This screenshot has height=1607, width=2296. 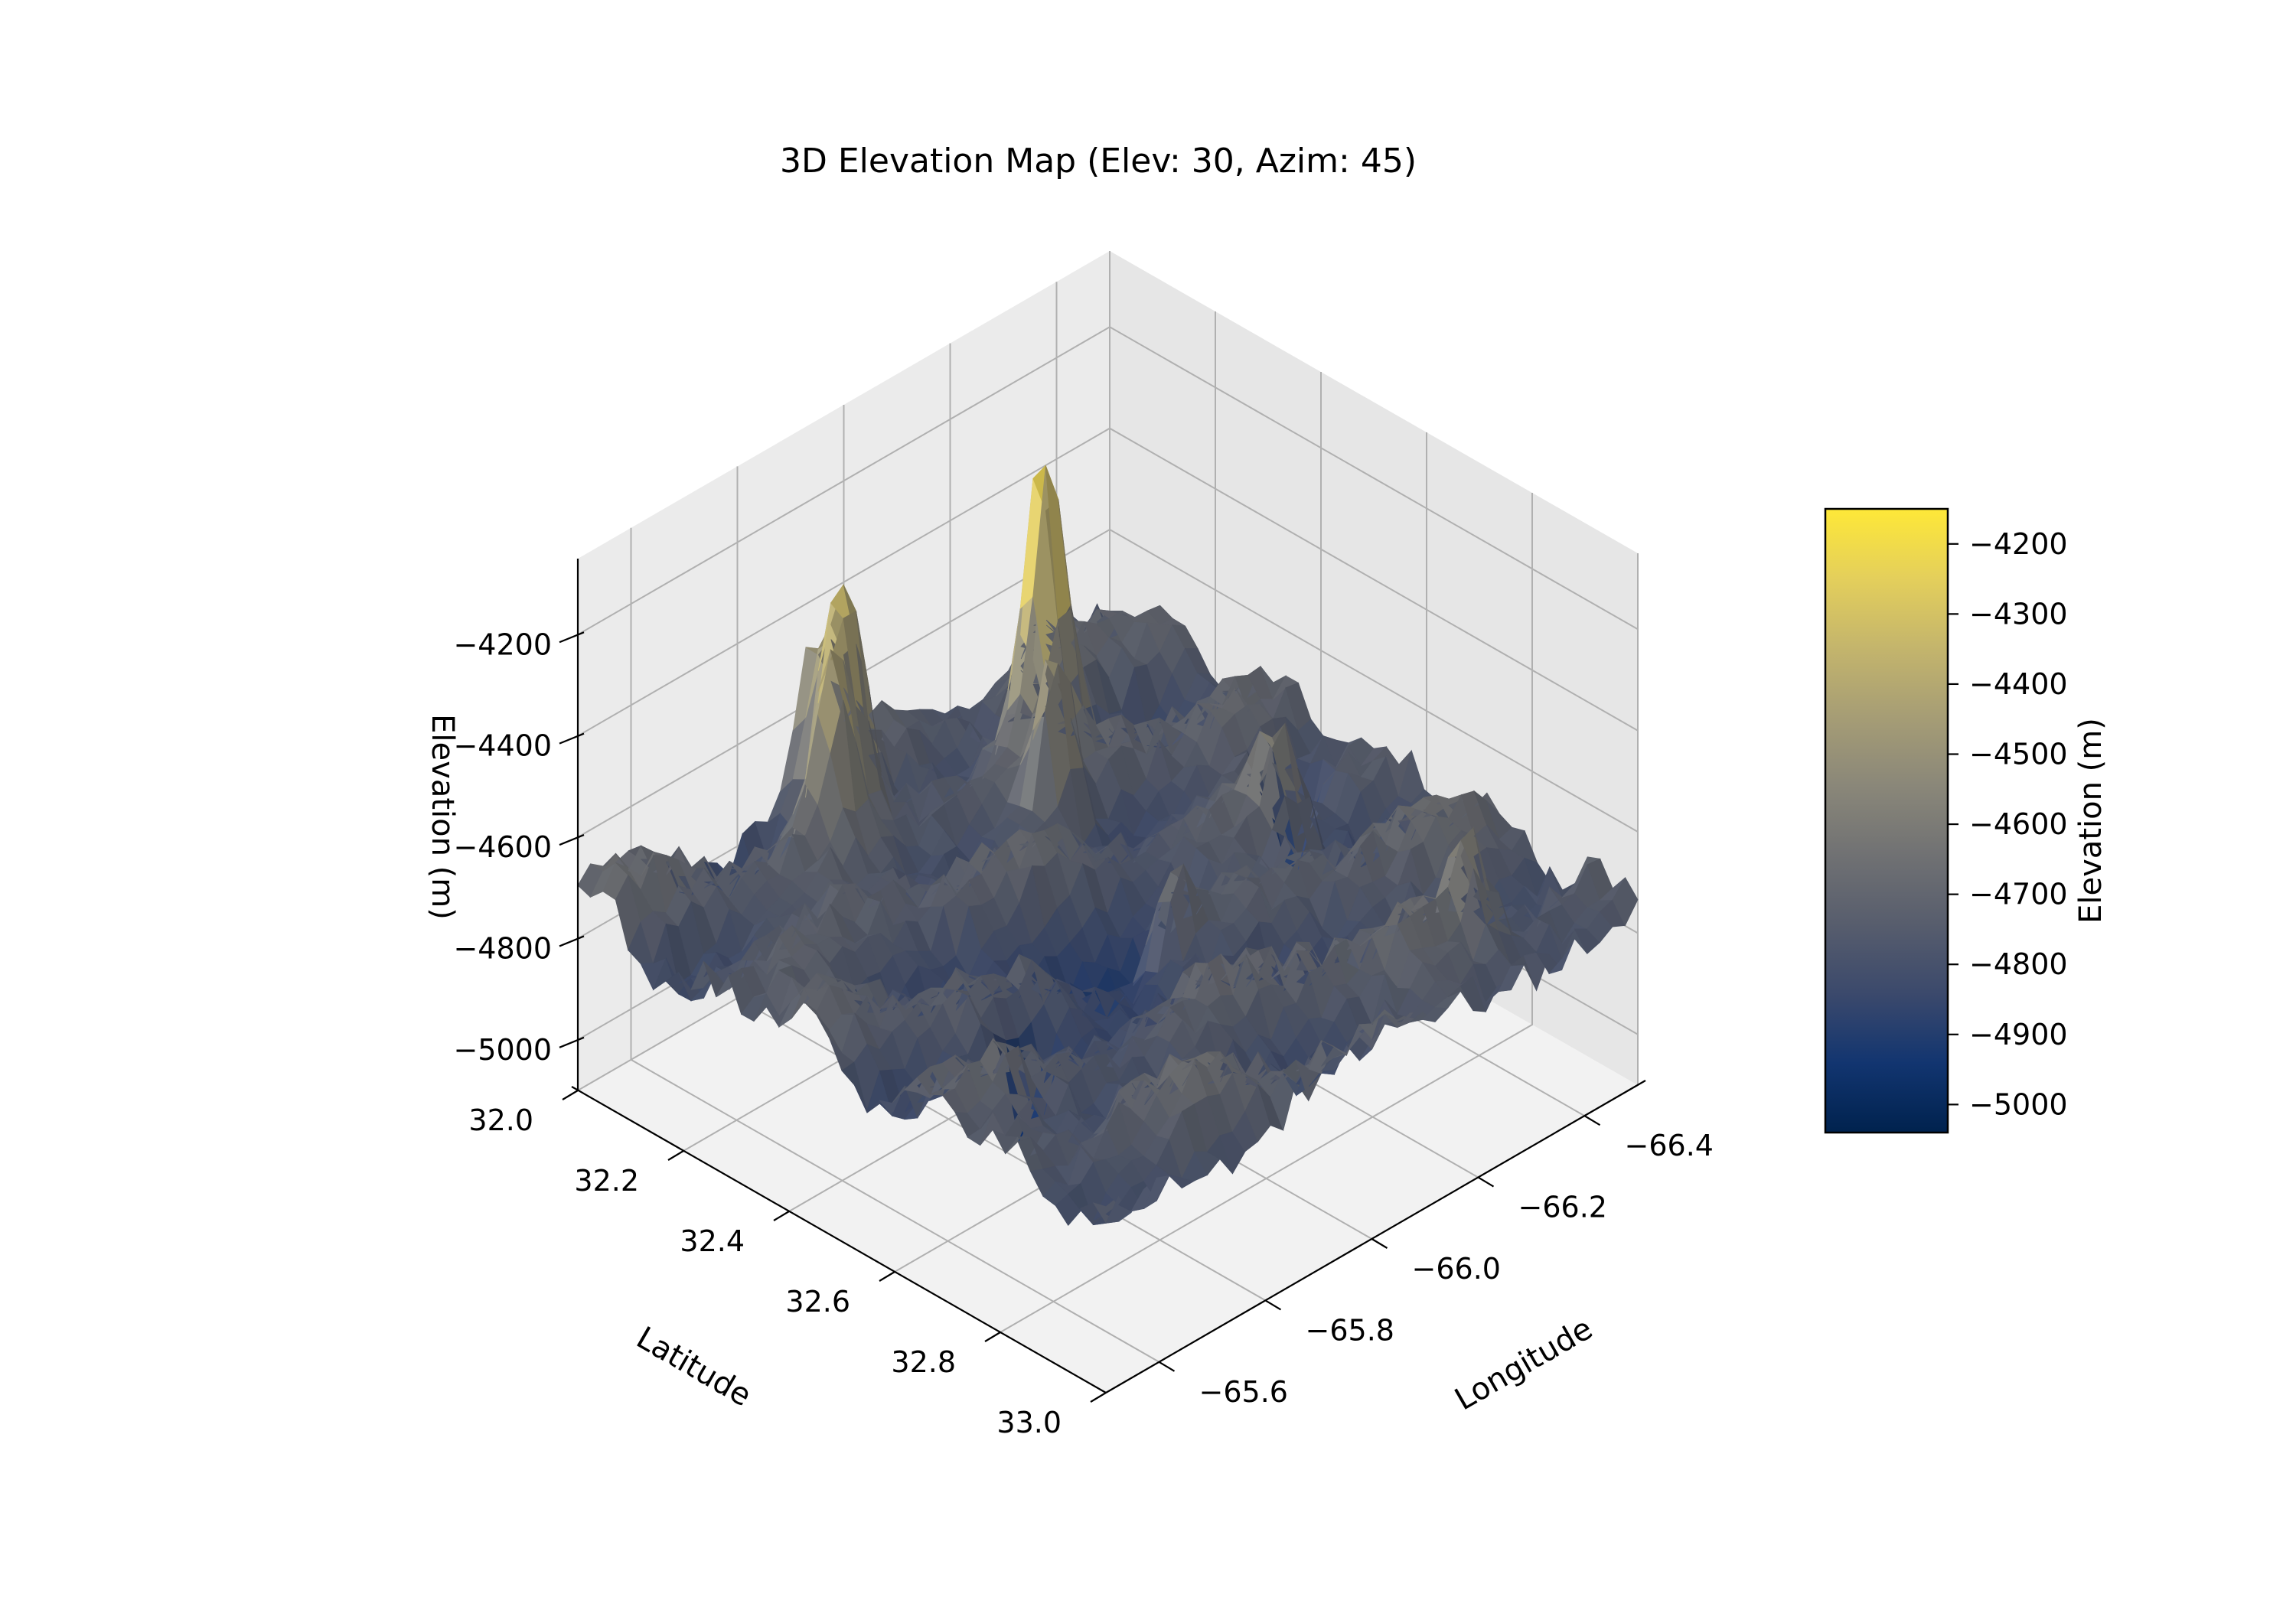 What do you see at coordinates (1029, 1423) in the screenshot?
I see `x-tick-label: 33.0` at bounding box center [1029, 1423].